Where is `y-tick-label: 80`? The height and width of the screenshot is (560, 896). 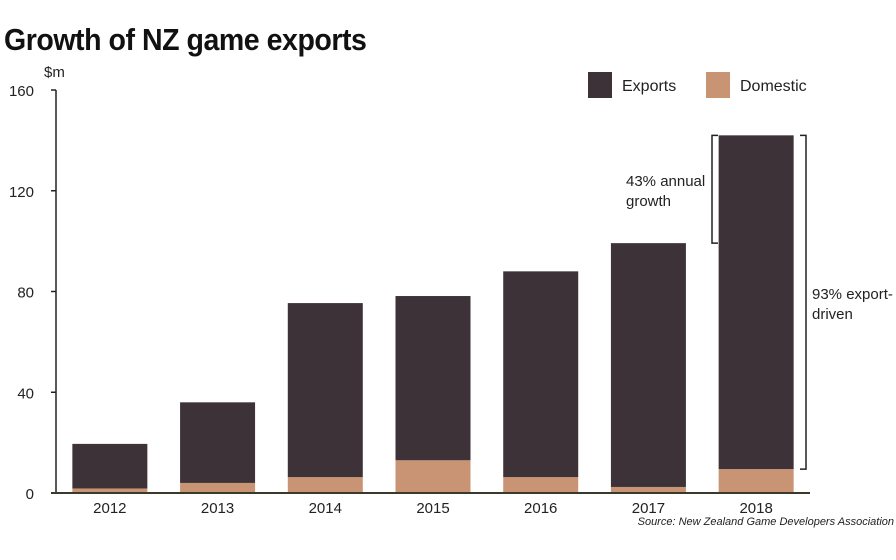 y-tick-label: 80 is located at coordinates (25, 293).